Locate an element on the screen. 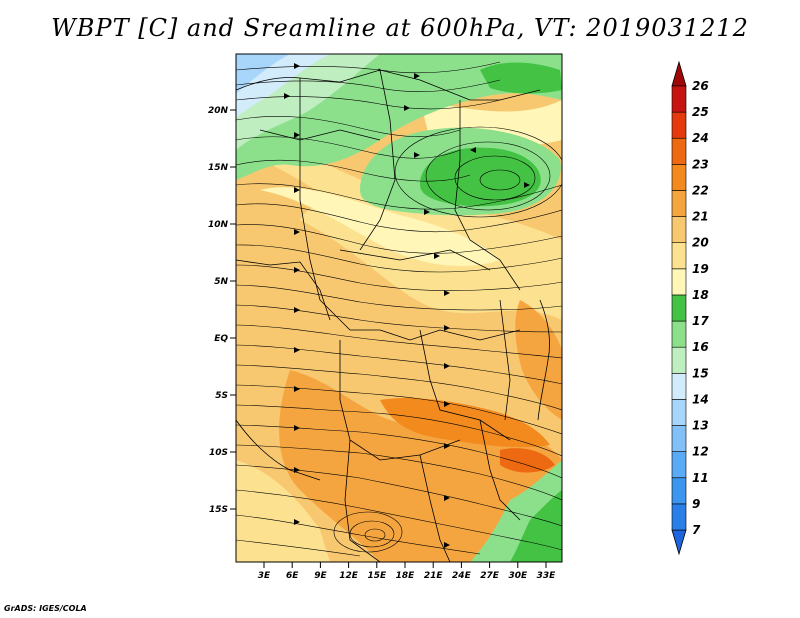 This screenshot has width=800, height=618. wbpt-field-18-vortex is located at coordinates (480, 177).